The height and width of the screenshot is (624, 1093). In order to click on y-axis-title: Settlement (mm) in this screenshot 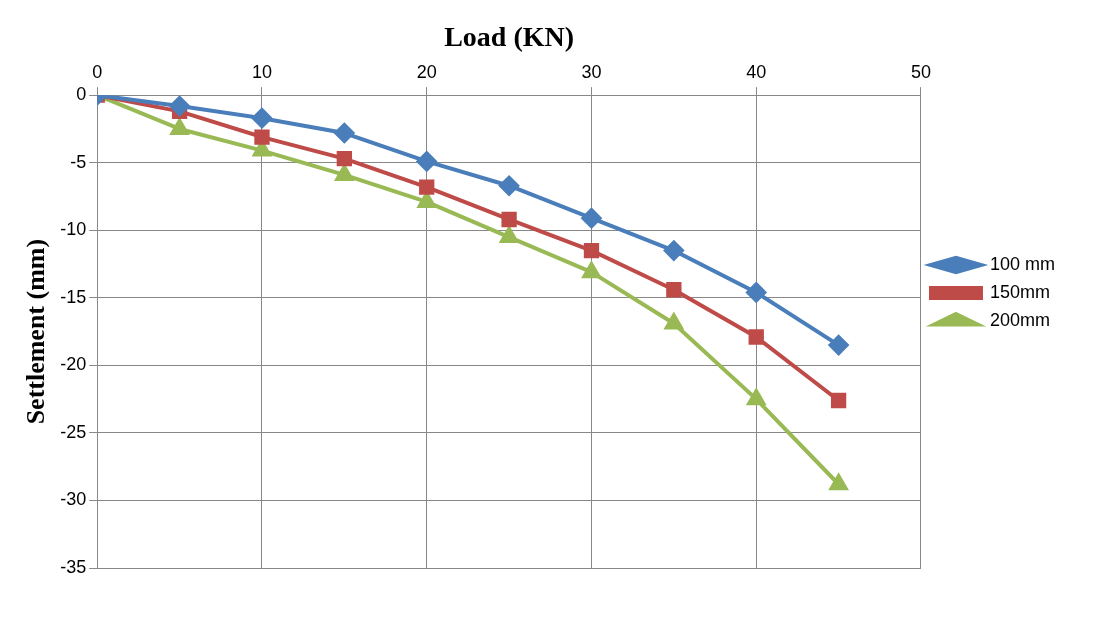, I will do `click(36, 331)`.